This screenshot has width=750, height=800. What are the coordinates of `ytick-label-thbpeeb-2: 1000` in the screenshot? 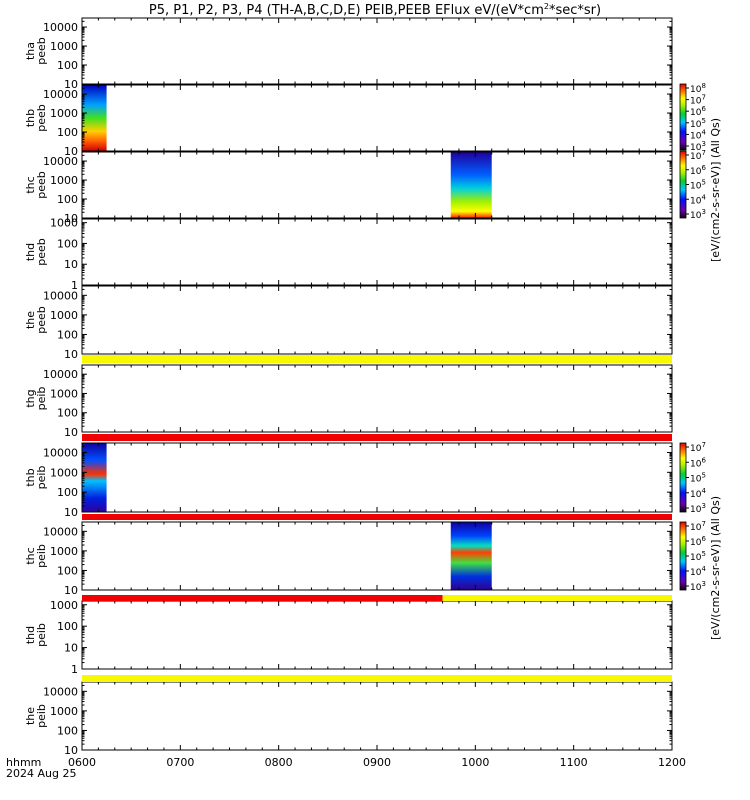 It's located at (64, 113).